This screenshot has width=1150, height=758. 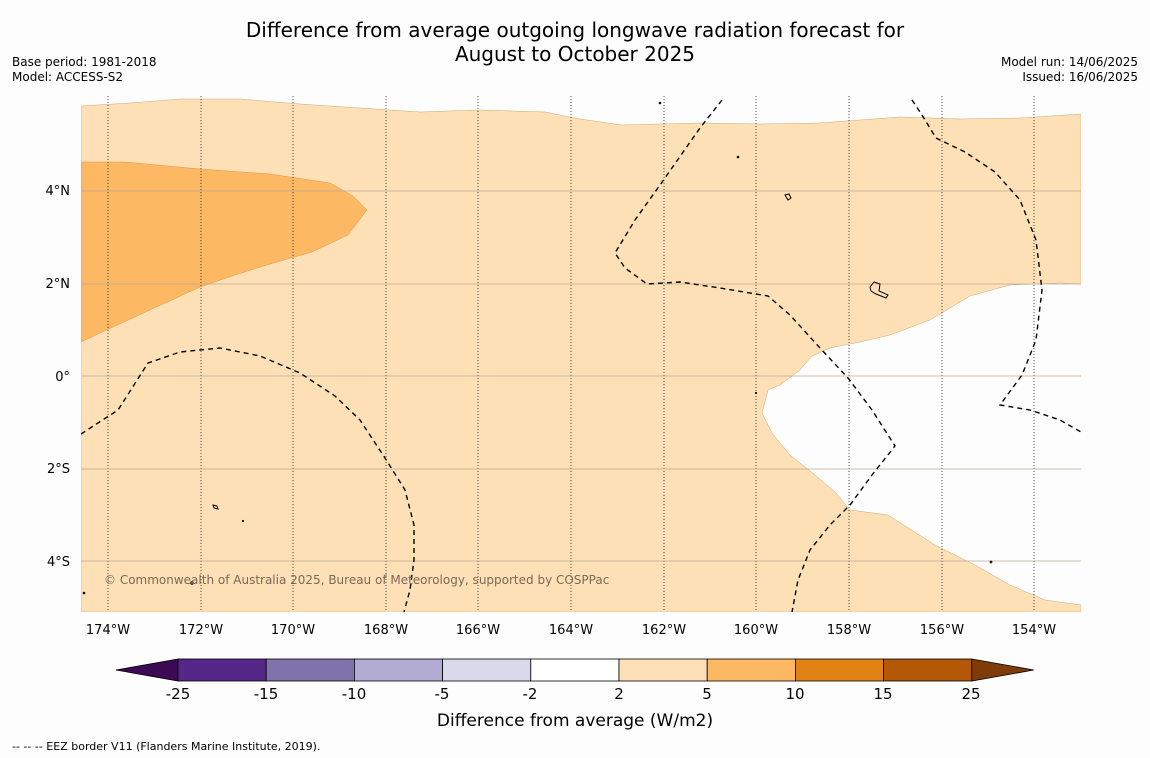 What do you see at coordinates (707, 694) in the screenshot?
I see `colorbar-tick: 5` at bounding box center [707, 694].